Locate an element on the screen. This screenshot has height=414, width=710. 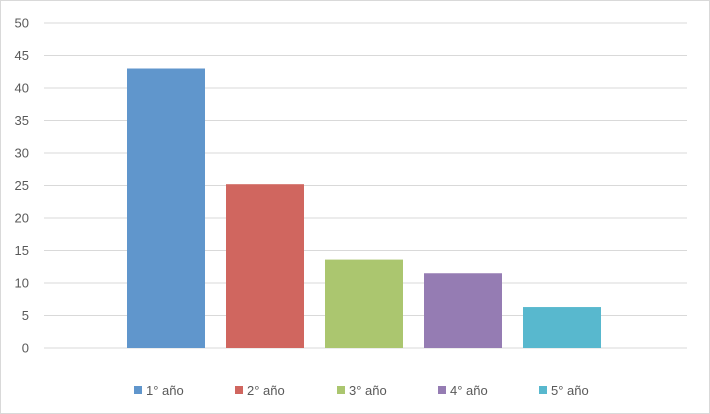
legend-label: 3° año is located at coordinates (368, 390).